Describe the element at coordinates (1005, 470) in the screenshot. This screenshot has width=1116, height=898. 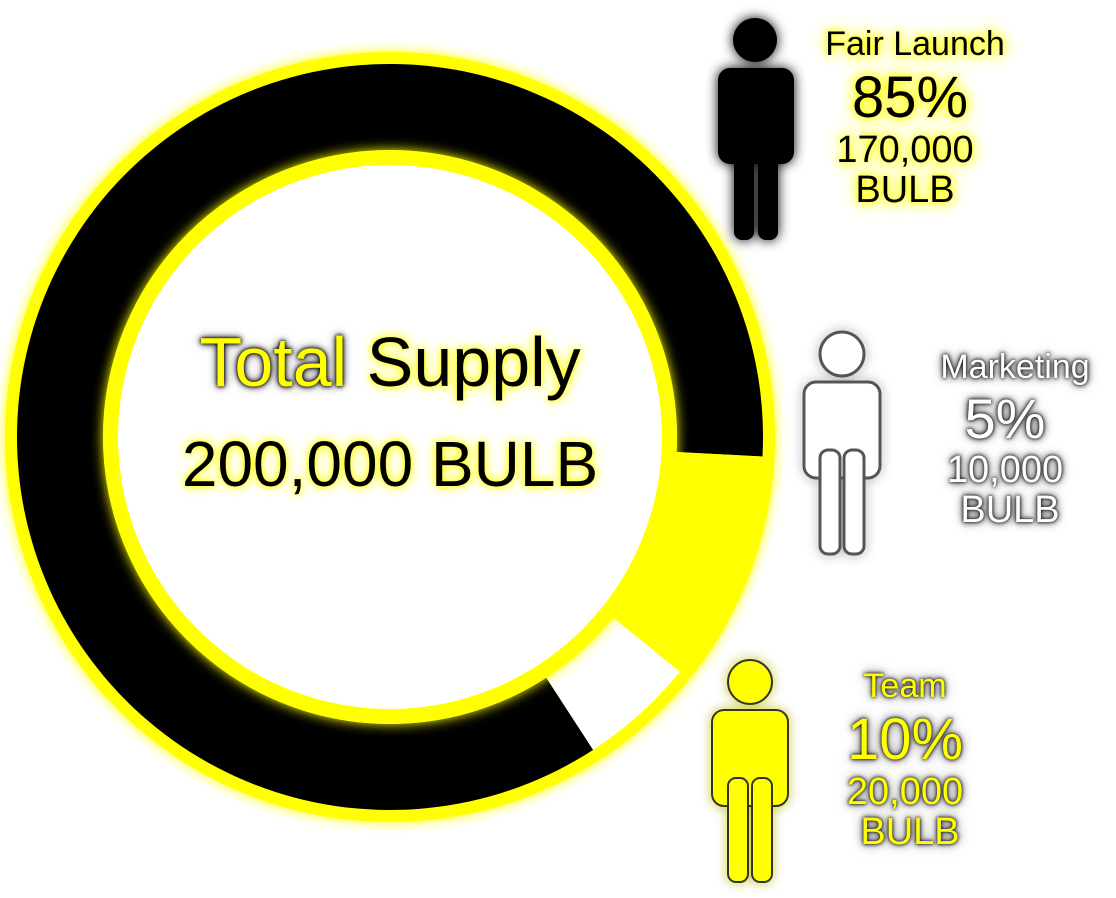
I see `legend-marketing-amount: 10,000` at that location.